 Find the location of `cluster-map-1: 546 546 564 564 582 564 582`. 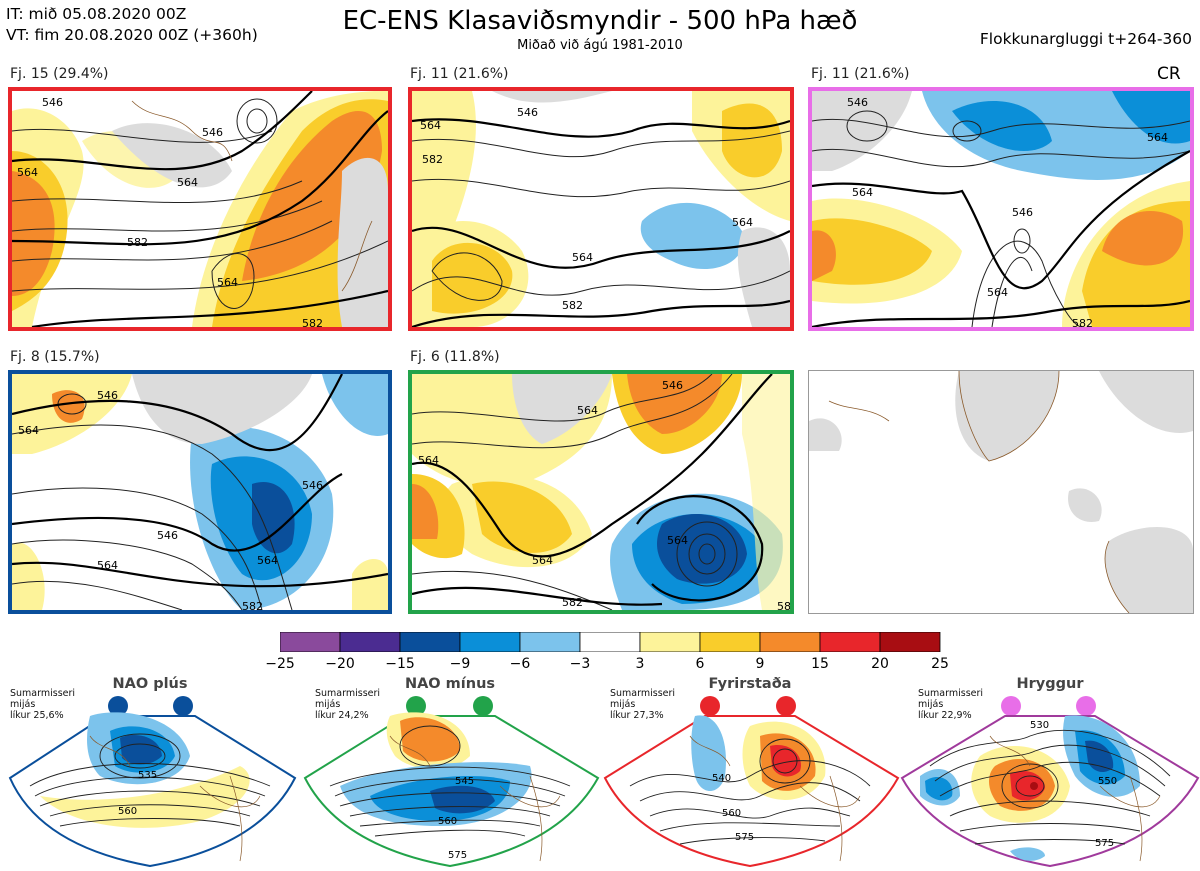

cluster-map-1: 546 546 564 564 582 564 582 is located at coordinates (200, 209).